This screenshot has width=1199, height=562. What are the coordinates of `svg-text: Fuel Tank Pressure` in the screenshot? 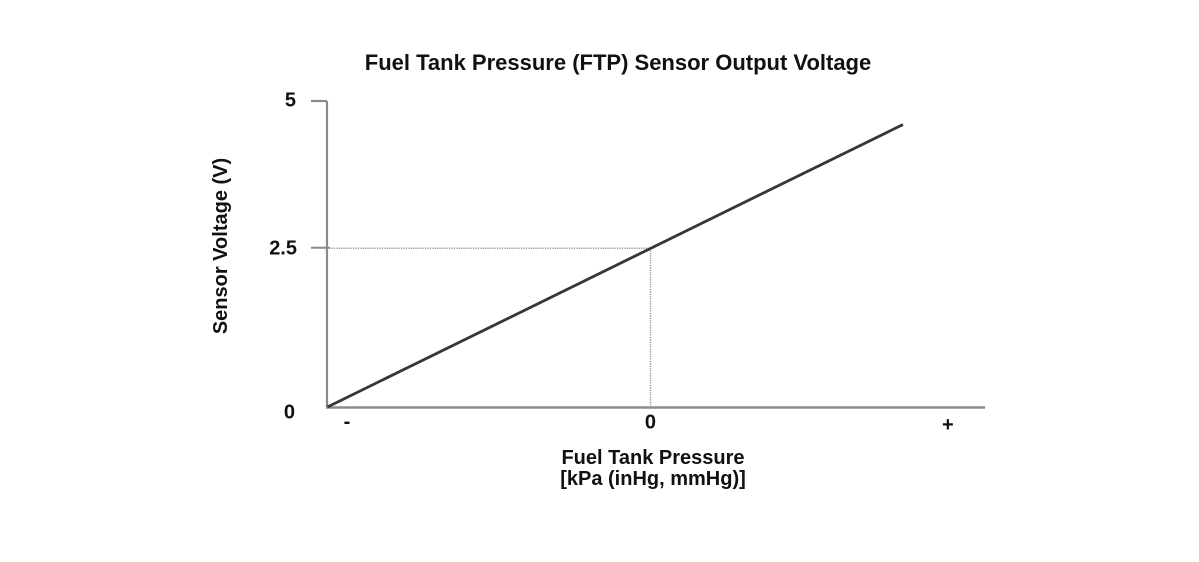 It's located at (652, 458).